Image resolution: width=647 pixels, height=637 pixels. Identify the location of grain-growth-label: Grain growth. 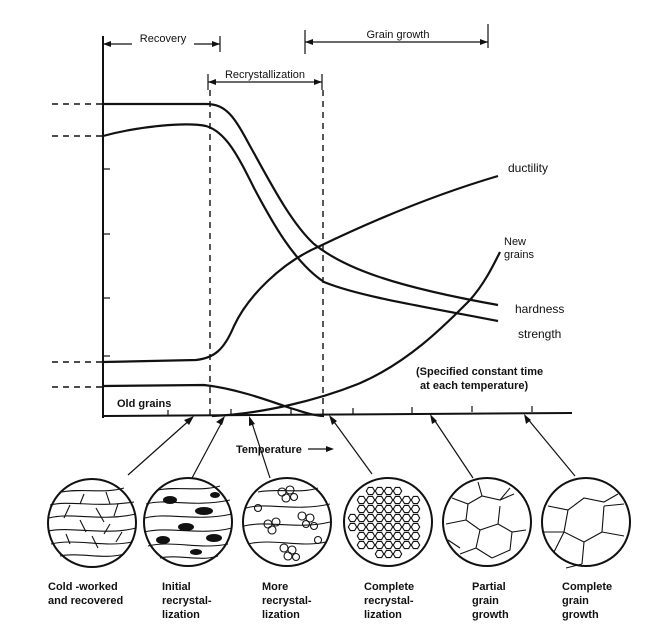
(398, 35).